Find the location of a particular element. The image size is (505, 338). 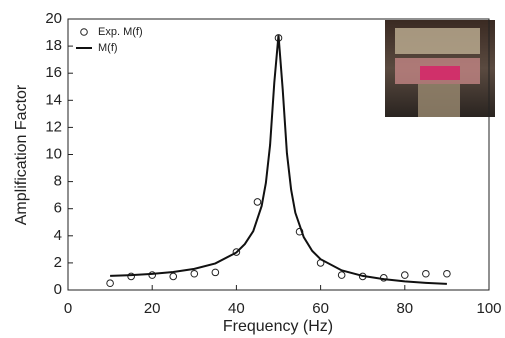

y-tick-label: 14 is located at coordinates (53, 99).